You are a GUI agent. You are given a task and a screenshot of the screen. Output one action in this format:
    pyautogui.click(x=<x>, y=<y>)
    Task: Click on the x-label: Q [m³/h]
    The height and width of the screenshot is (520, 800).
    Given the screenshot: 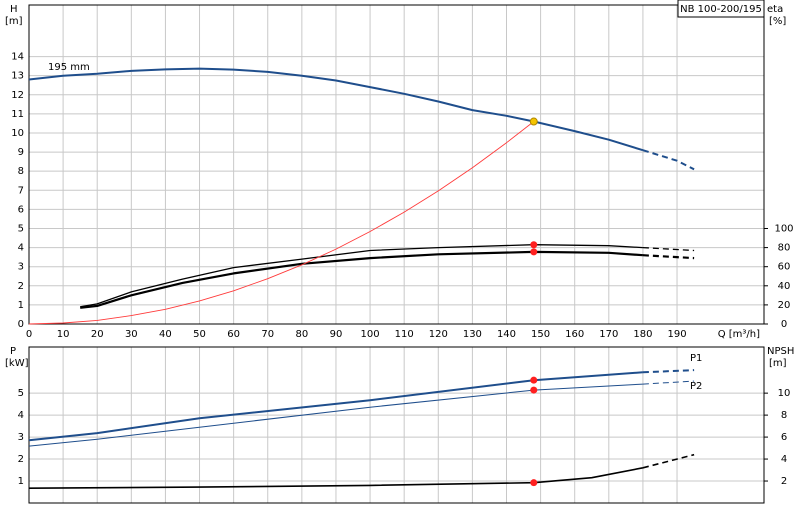 What is the action you would take?
    pyautogui.click(x=739, y=334)
    